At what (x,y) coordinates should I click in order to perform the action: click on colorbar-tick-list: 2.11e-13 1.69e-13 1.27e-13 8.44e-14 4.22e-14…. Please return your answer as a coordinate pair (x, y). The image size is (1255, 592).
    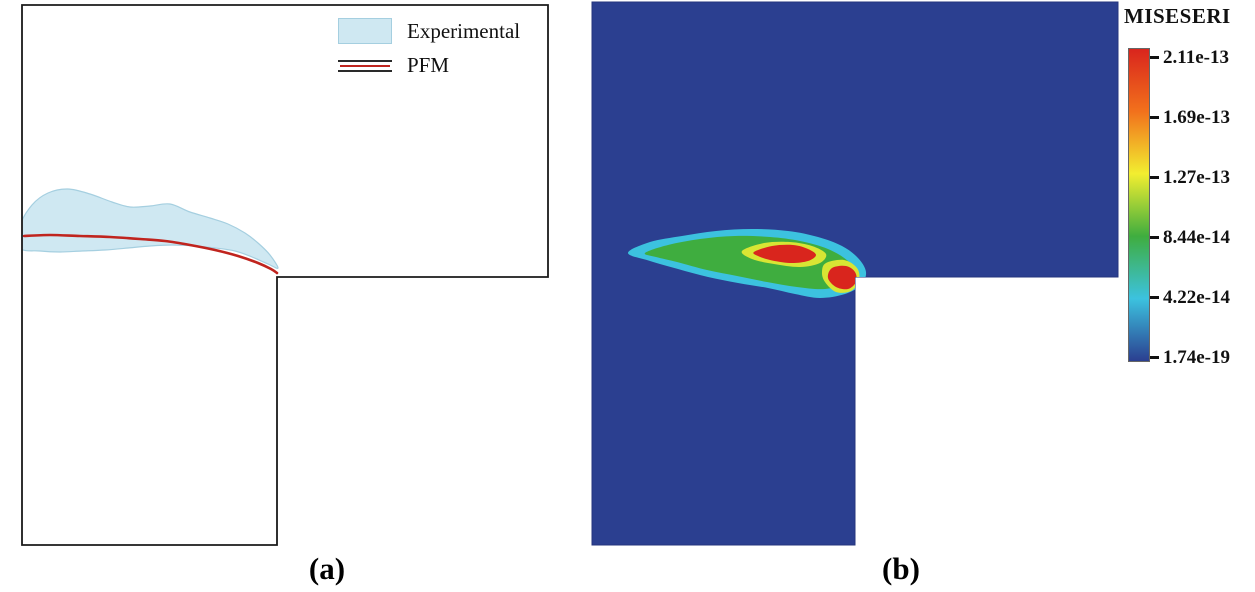
    Looking at the image, I should click on (1202, 208).